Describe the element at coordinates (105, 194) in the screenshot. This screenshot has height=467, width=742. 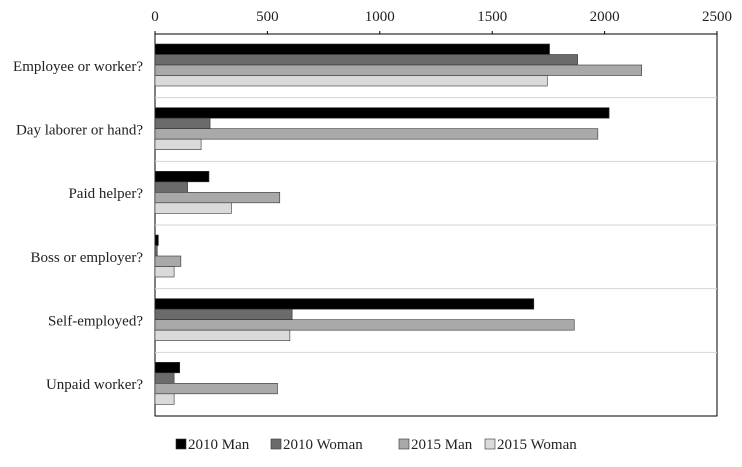
I see `category-label: Paid helper?` at that location.